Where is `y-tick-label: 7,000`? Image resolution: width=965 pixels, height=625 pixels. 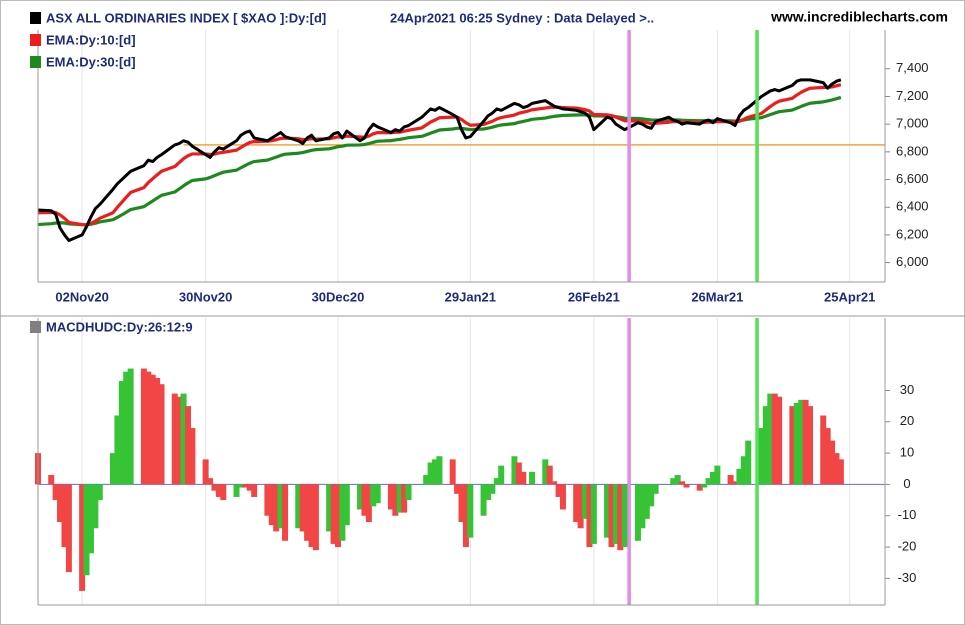
y-tick-label: 7,000 is located at coordinates (912, 123).